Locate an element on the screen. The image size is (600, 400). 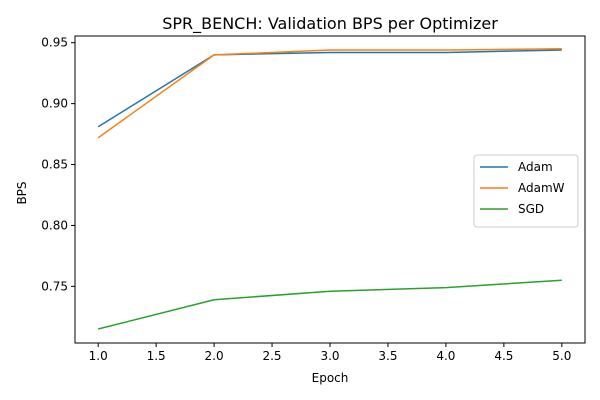
x-tick-label: 5.0 is located at coordinates (561, 356).